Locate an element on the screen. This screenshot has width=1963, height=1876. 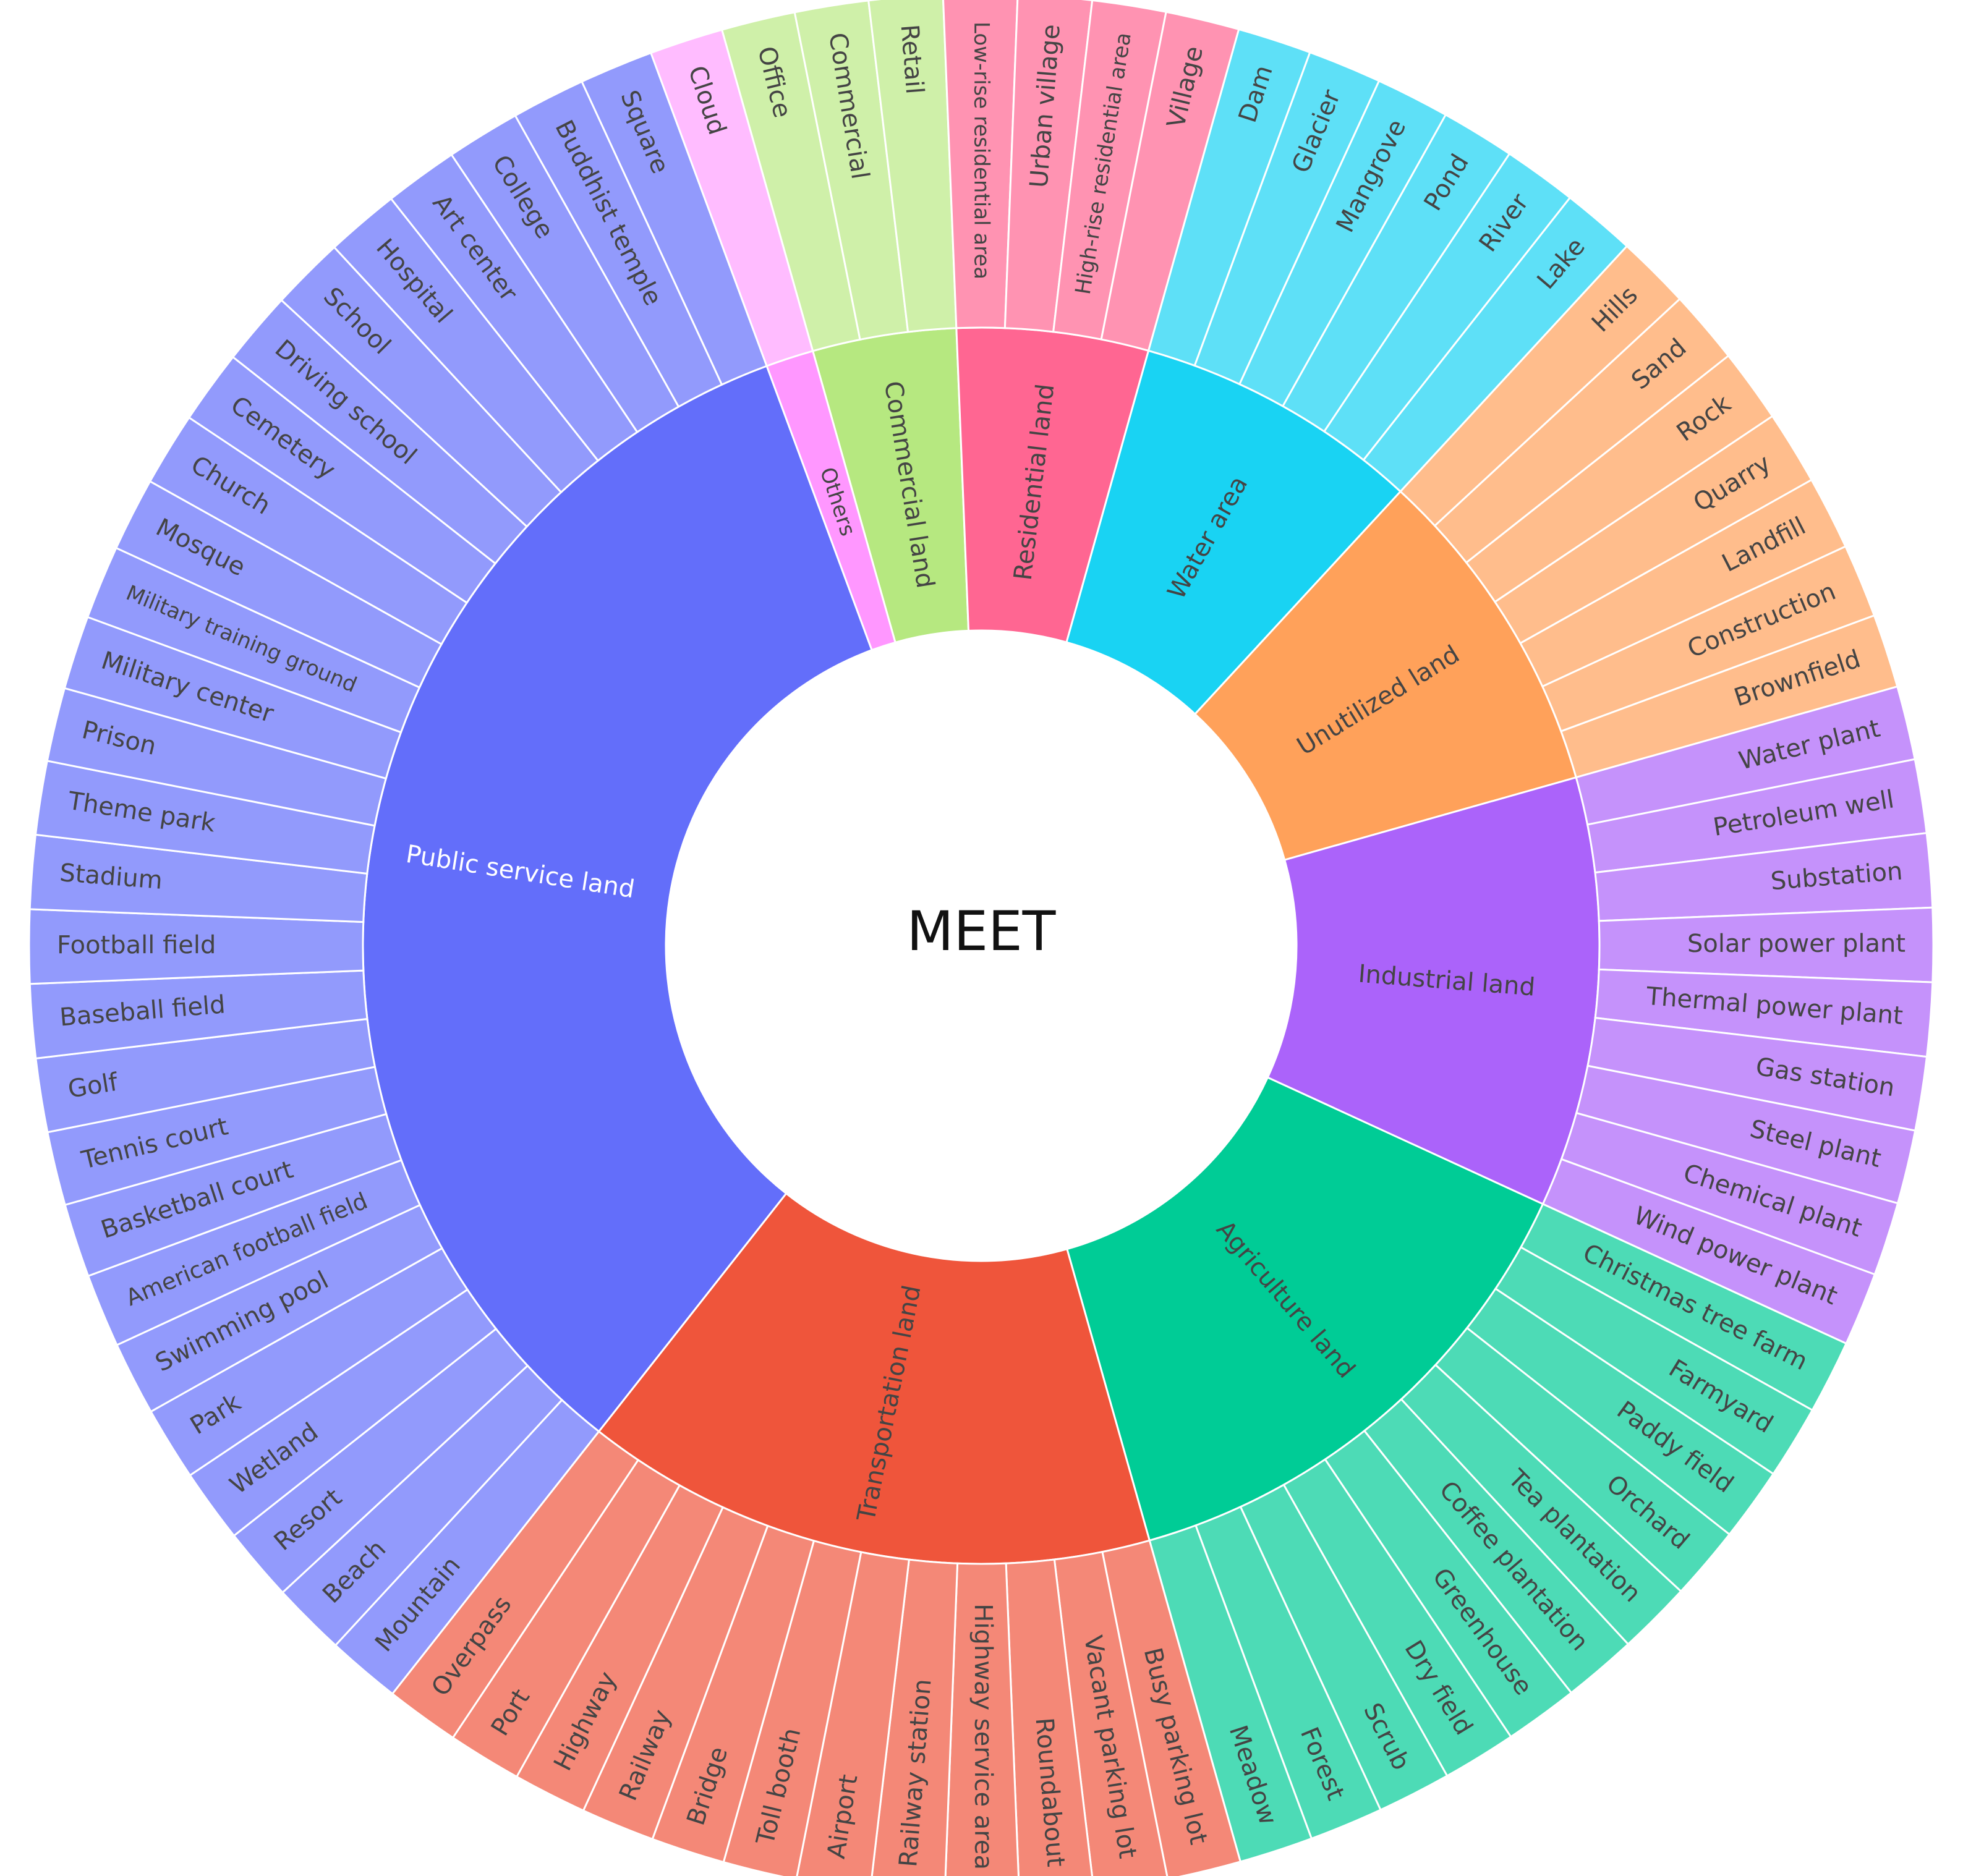
subcategory-wedge-square is located at coordinates (674, 218).